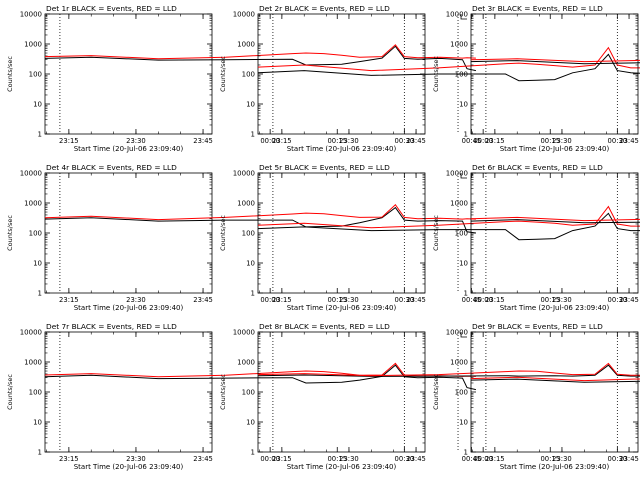 This screenshot has width=640, height=480. Describe the element at coordinates (537, 326) in the screenshot. I see `panel-title: Det 9r BLACK = Events, RED = LLD` at that location.